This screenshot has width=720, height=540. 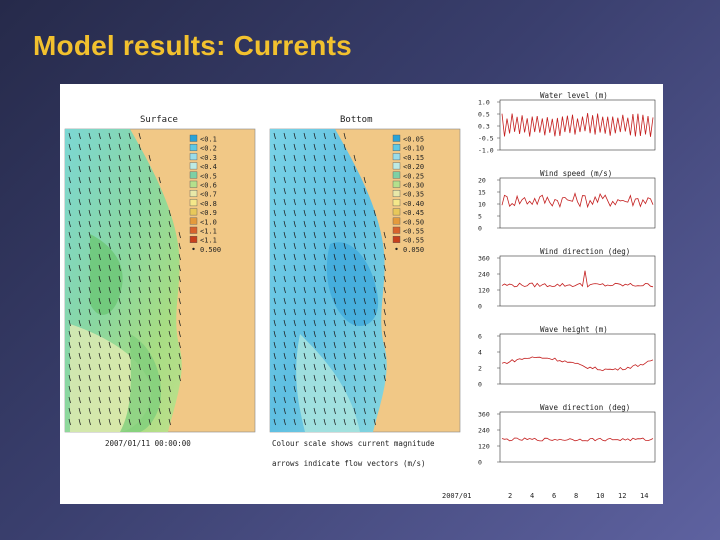 I want to click on surface-map-title: Surface, so click(x=159, y=120).